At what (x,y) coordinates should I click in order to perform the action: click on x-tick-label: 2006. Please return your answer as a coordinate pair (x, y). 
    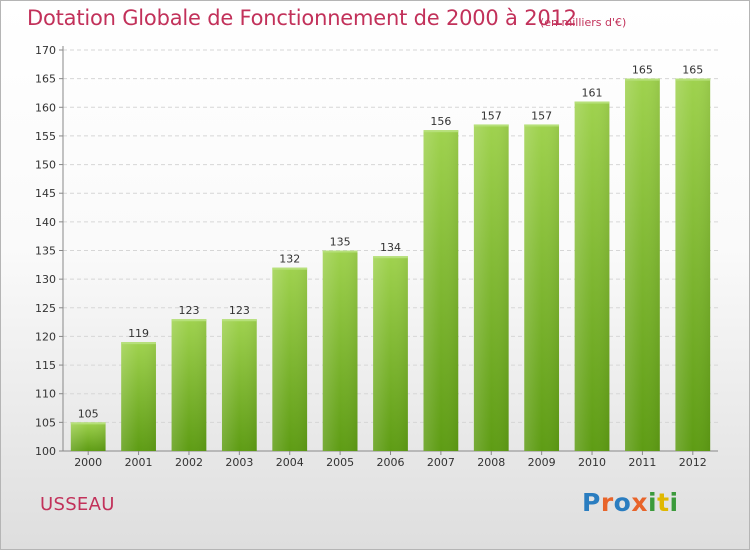
    Looking at the image, I should click on (391, 462).